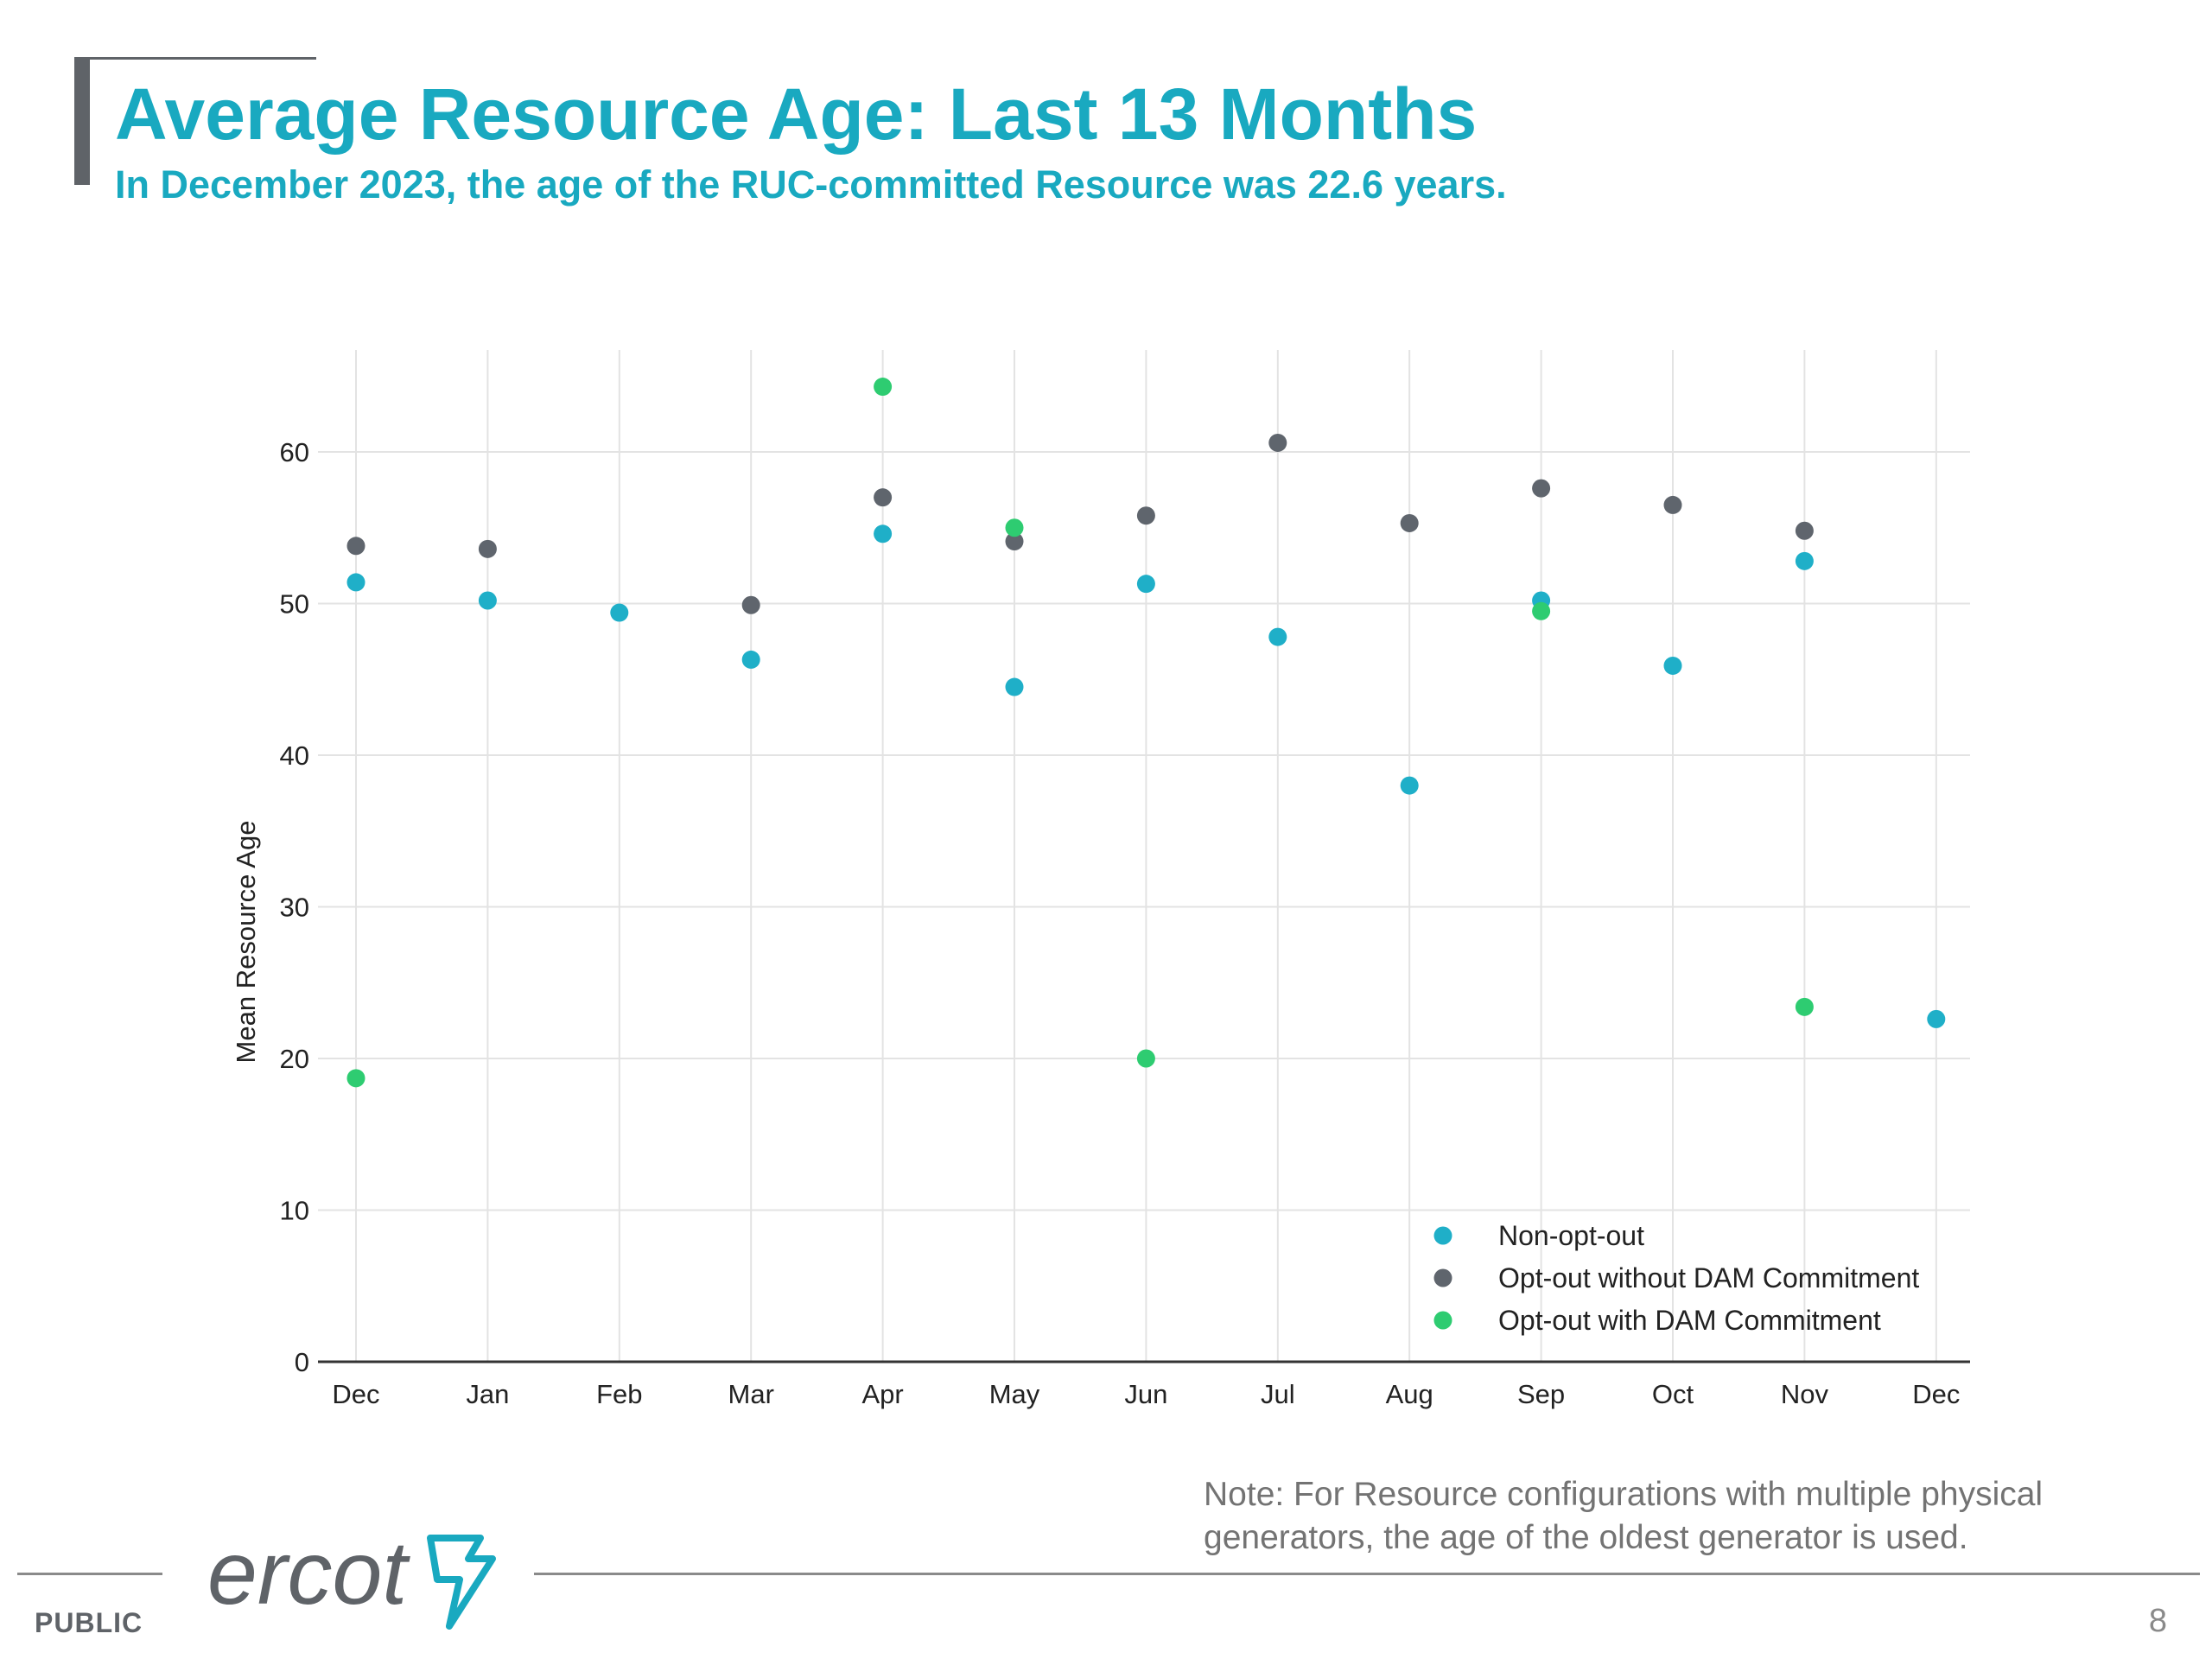  What do you see at coordinates (1571, 1235) in the screenshot?
I see `legend-label: Non-opt-out` at bounding box center [1571, 1235].